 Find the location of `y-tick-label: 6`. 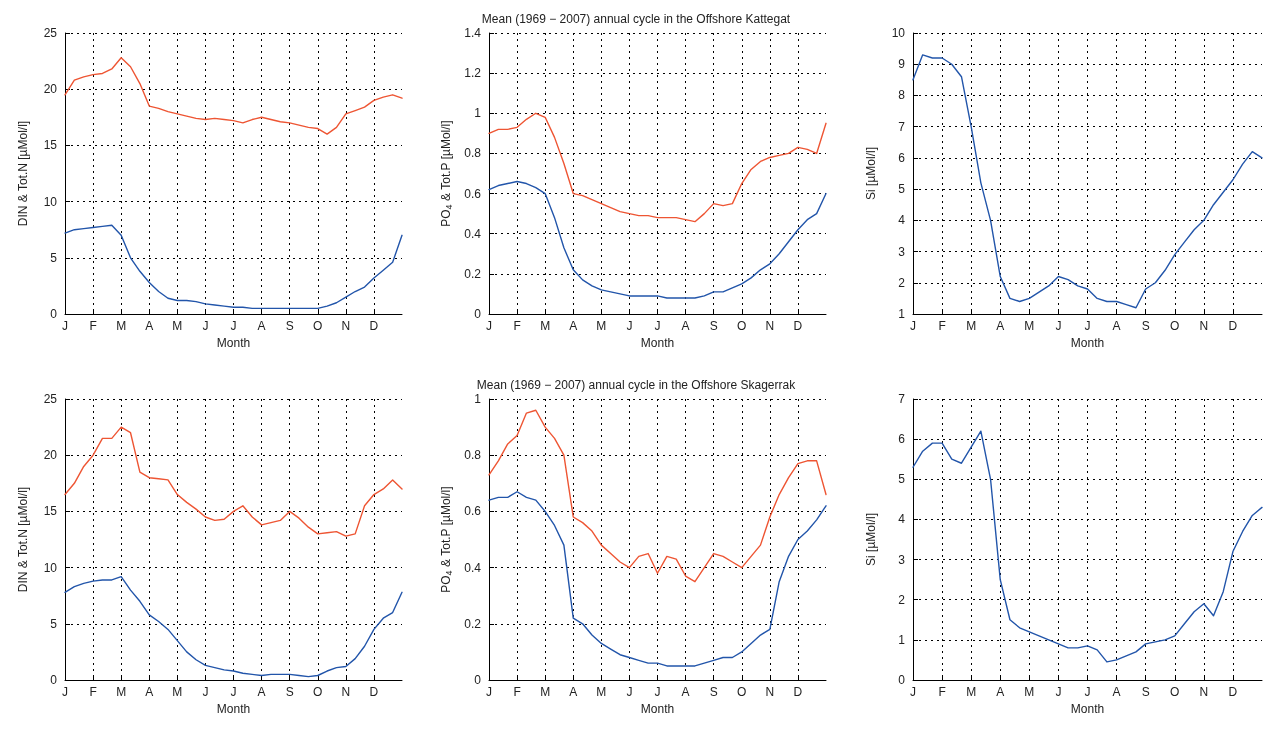

y-tick-label: 6 is located at coordinates (902, 439).